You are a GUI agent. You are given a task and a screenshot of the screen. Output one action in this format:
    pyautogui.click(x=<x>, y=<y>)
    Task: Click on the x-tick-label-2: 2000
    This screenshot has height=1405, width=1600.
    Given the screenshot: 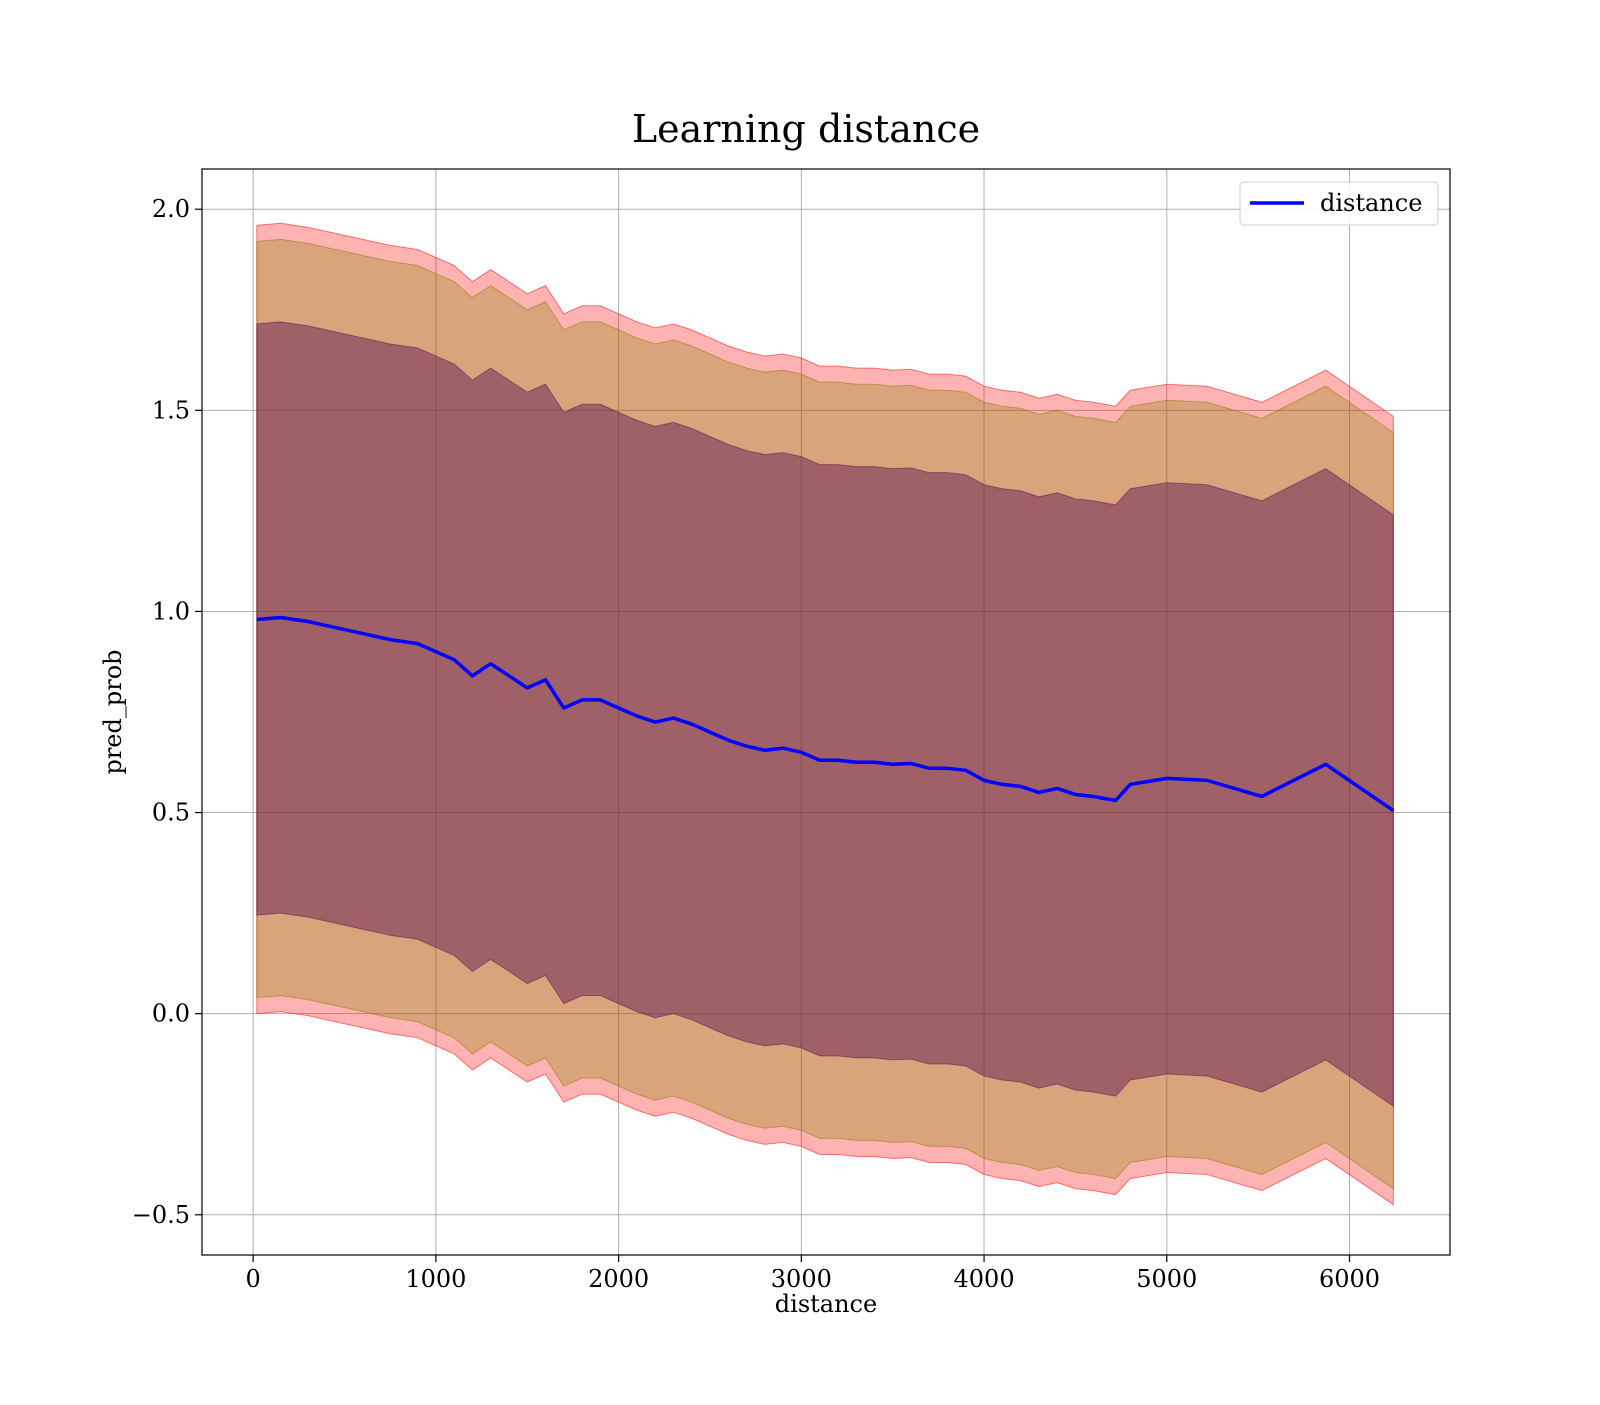 What is the action you would take?
    pyautogui.click(x=618, y=1279)
    